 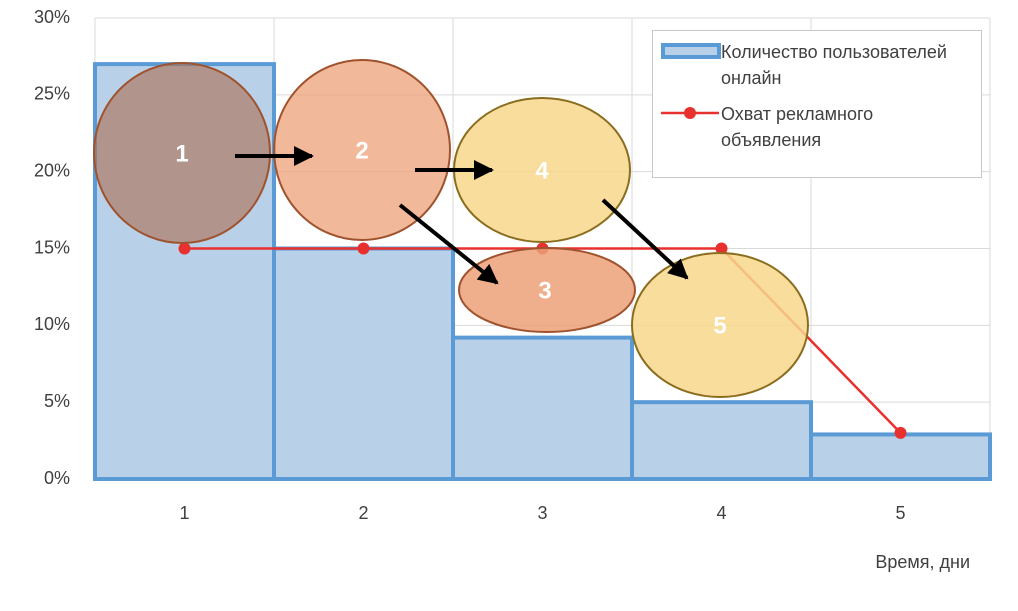 What do you see at coordinates (52, 94) in the screenshot?
I see `y-tick-label: 25%` at bounding box center [52, 94].